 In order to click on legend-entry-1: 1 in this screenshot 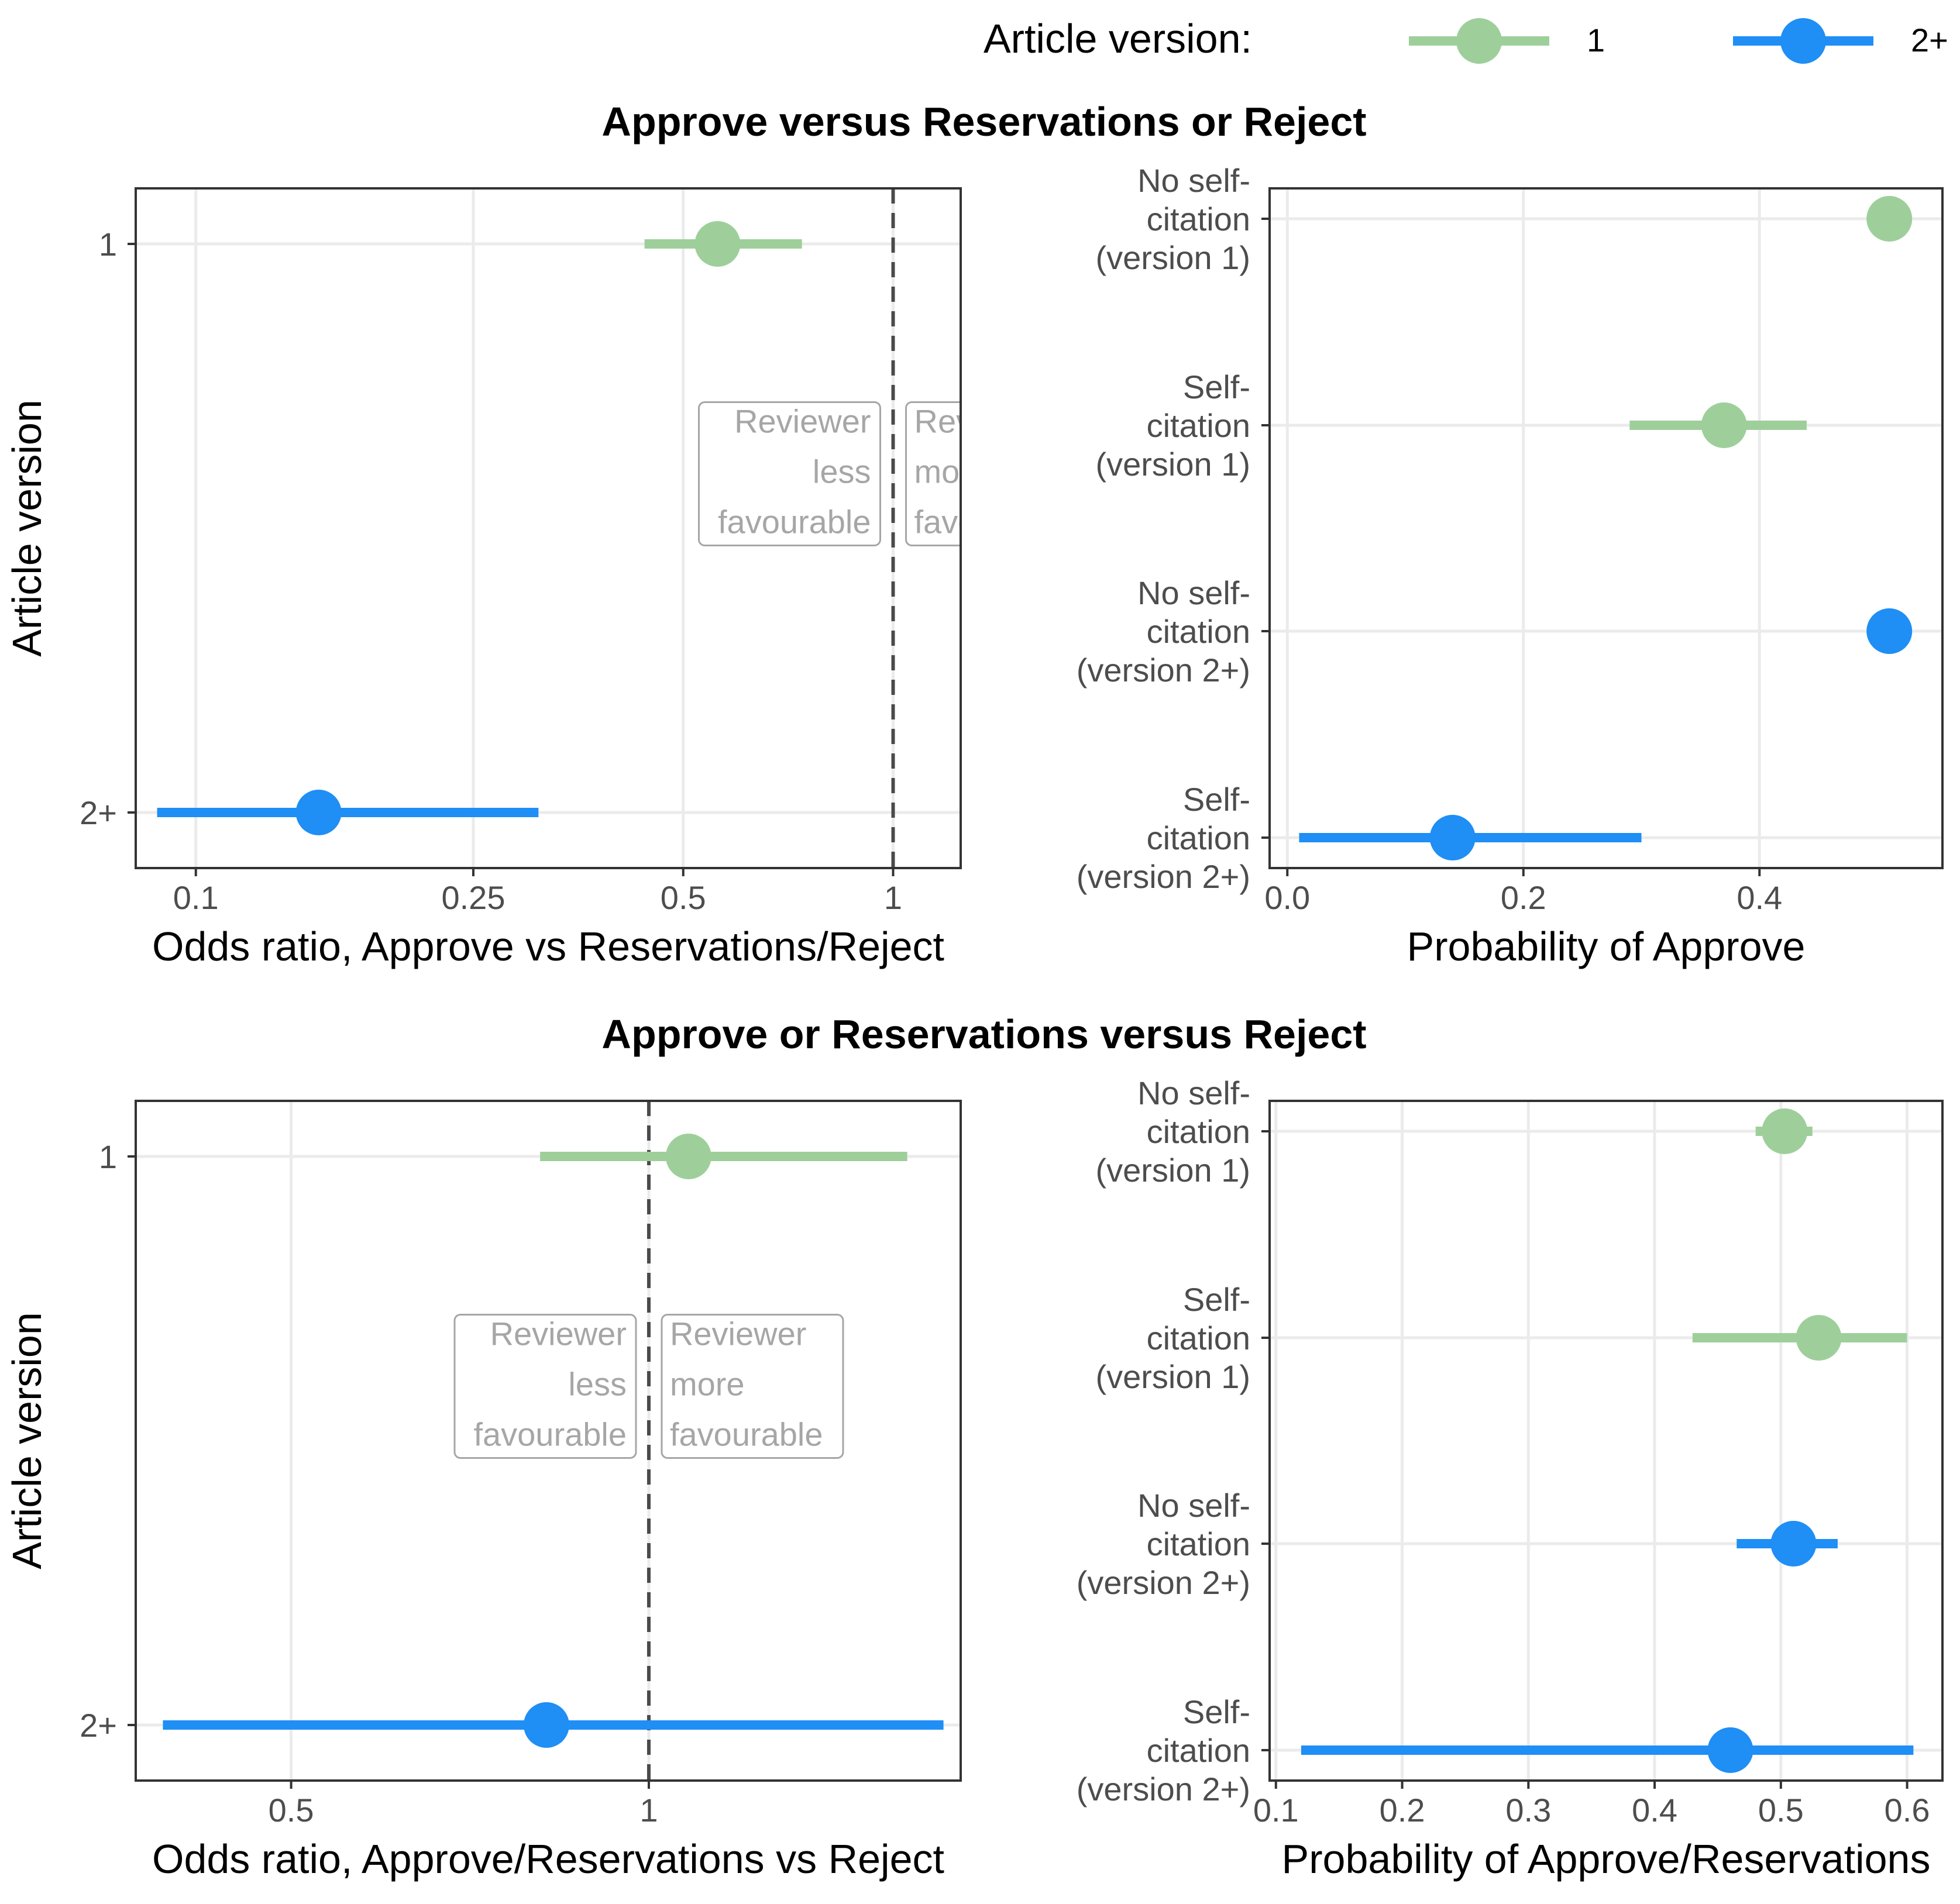, I will do `click(1507, 41)`.